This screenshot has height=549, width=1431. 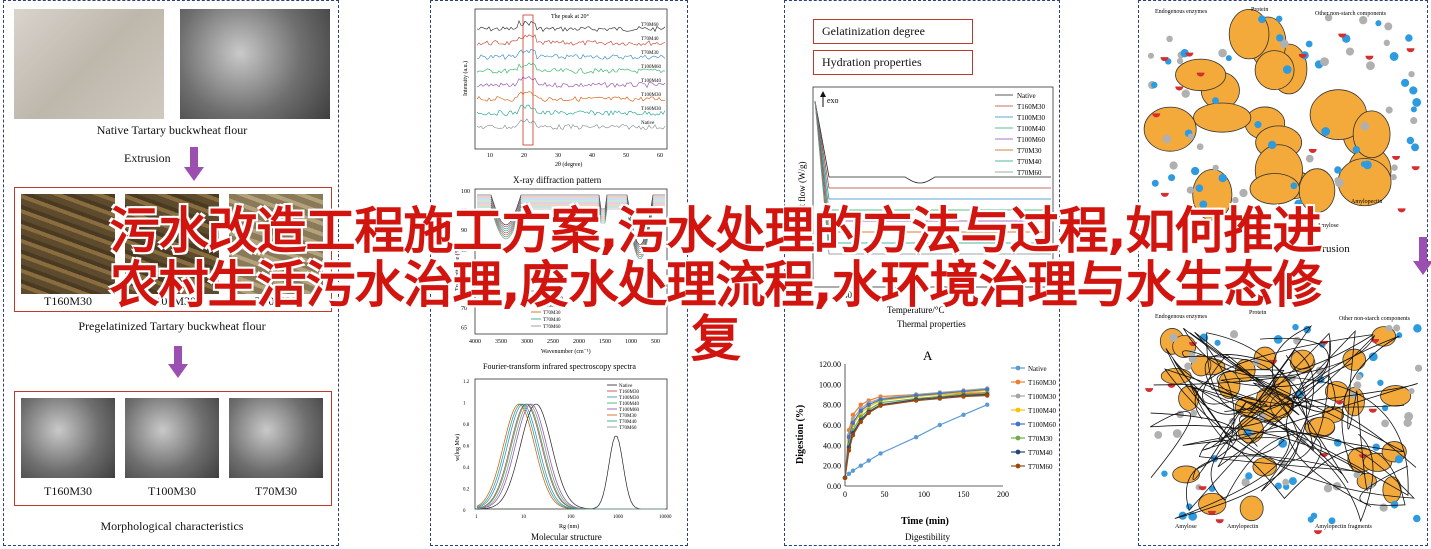 I want to click on native-caption: Native Tartary buckwheat flour, so click(x=172, y=130).